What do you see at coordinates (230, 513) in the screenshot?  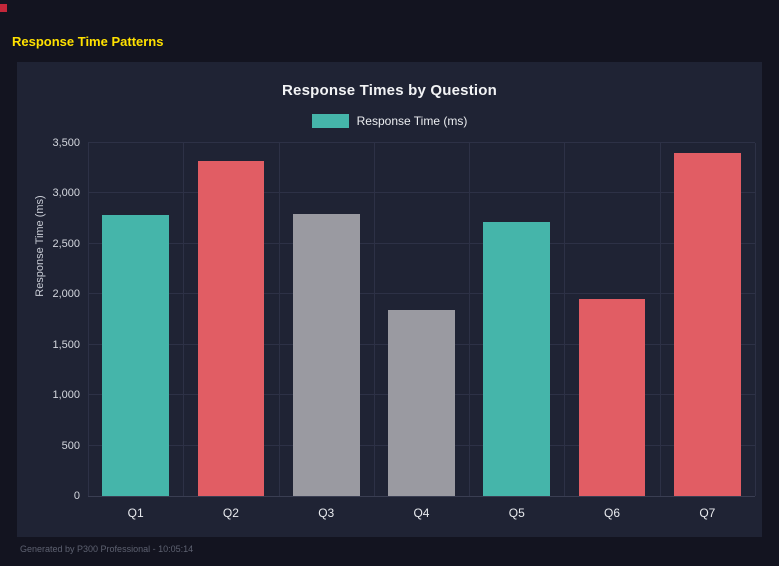 I see `x-tick-label: Q2` at bounding box center [230, 513].